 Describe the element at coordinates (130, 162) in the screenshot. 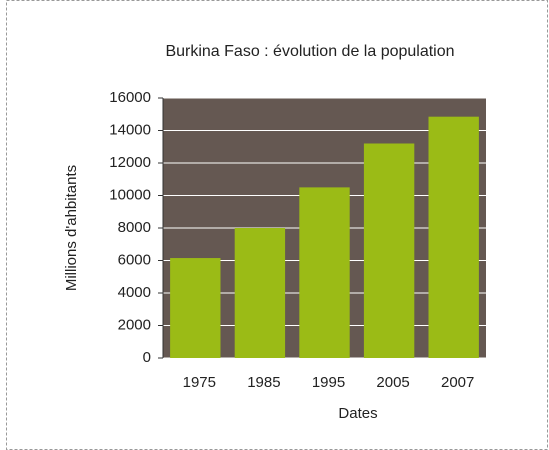

I see `y-tick-label: 12000` at that location.